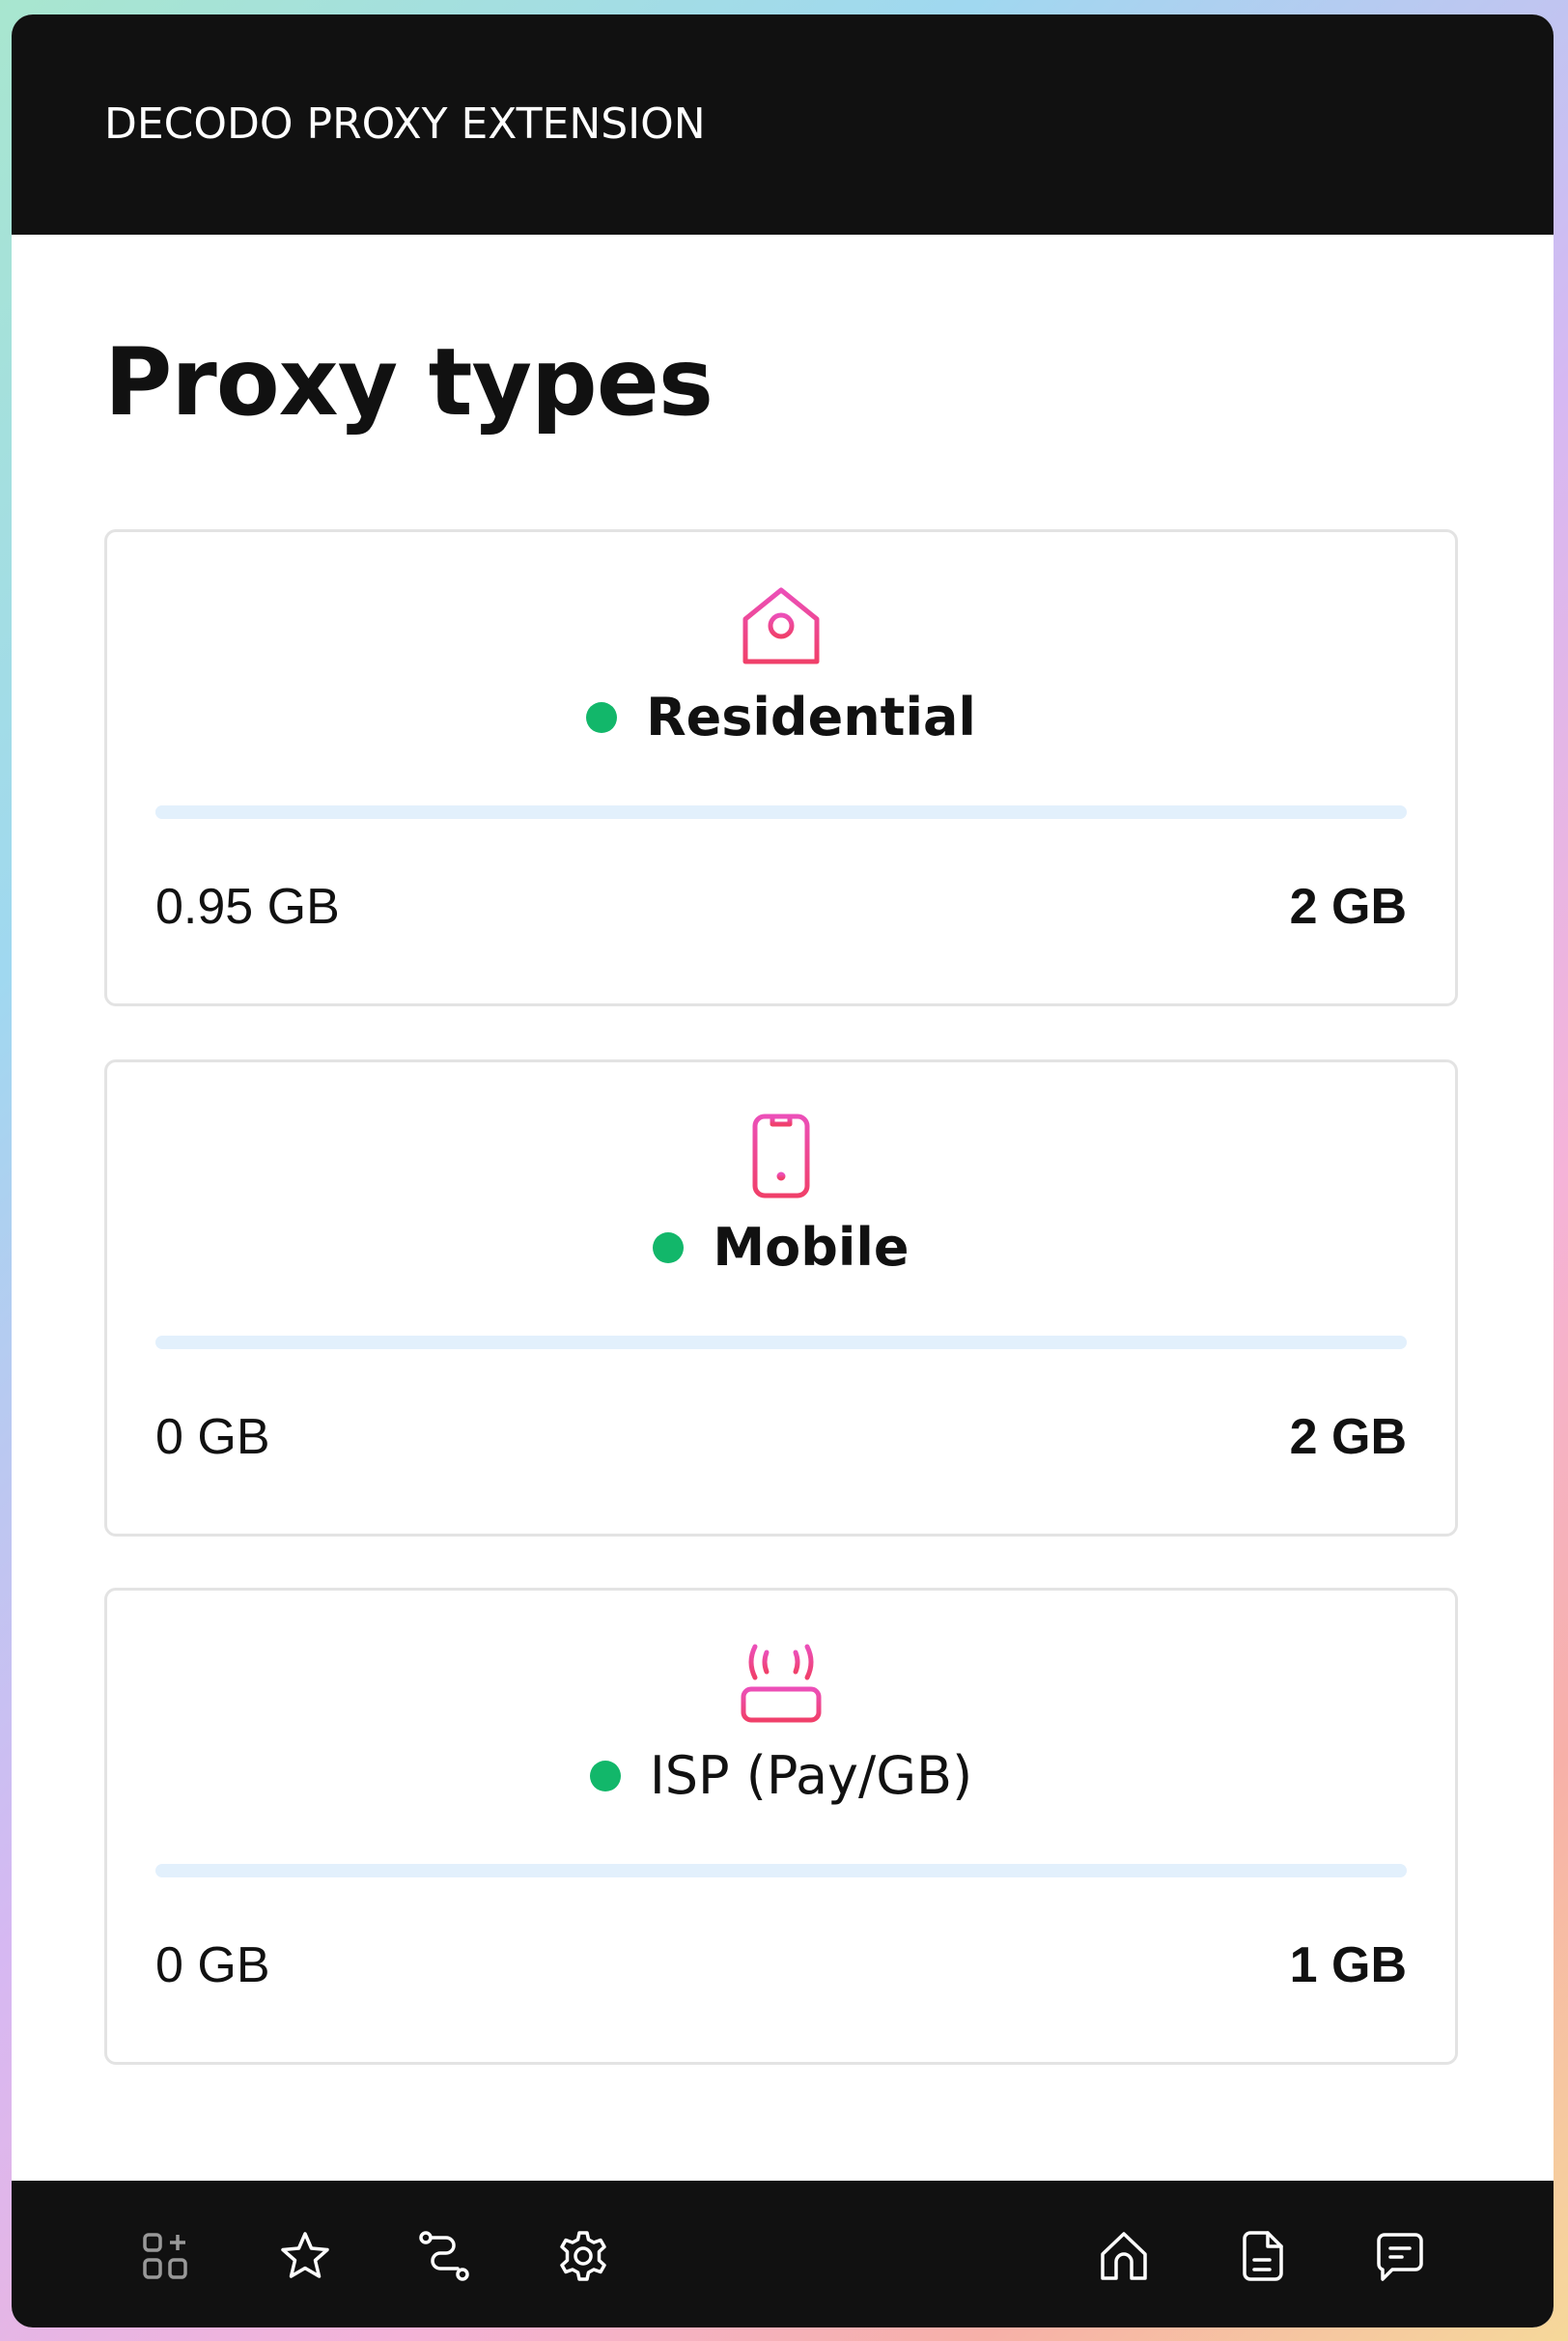  What do you see at coordinates (409, 383) in the screenshot?
I see `page-title: Proxy types` at bounding box center [409, 383].